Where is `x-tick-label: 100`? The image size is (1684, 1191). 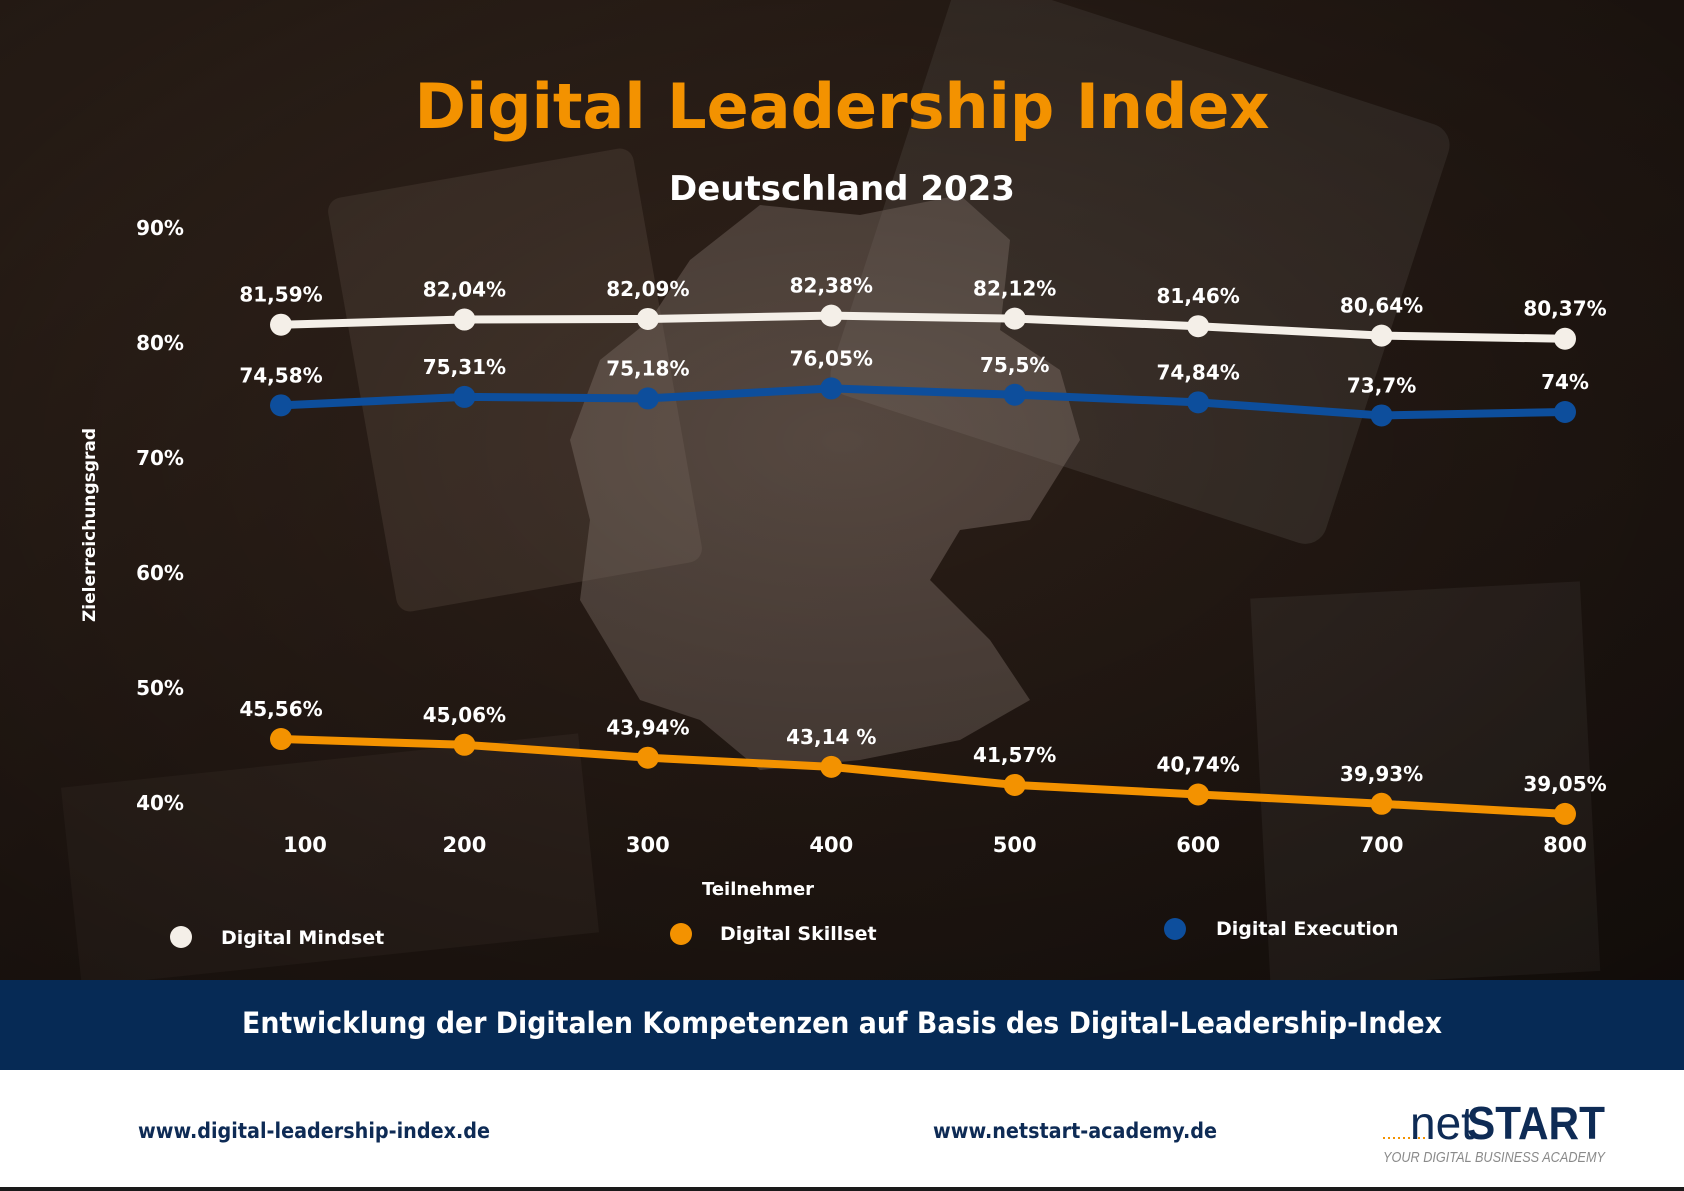 x-tick-label: 100 is located at coordinates (305, 845).